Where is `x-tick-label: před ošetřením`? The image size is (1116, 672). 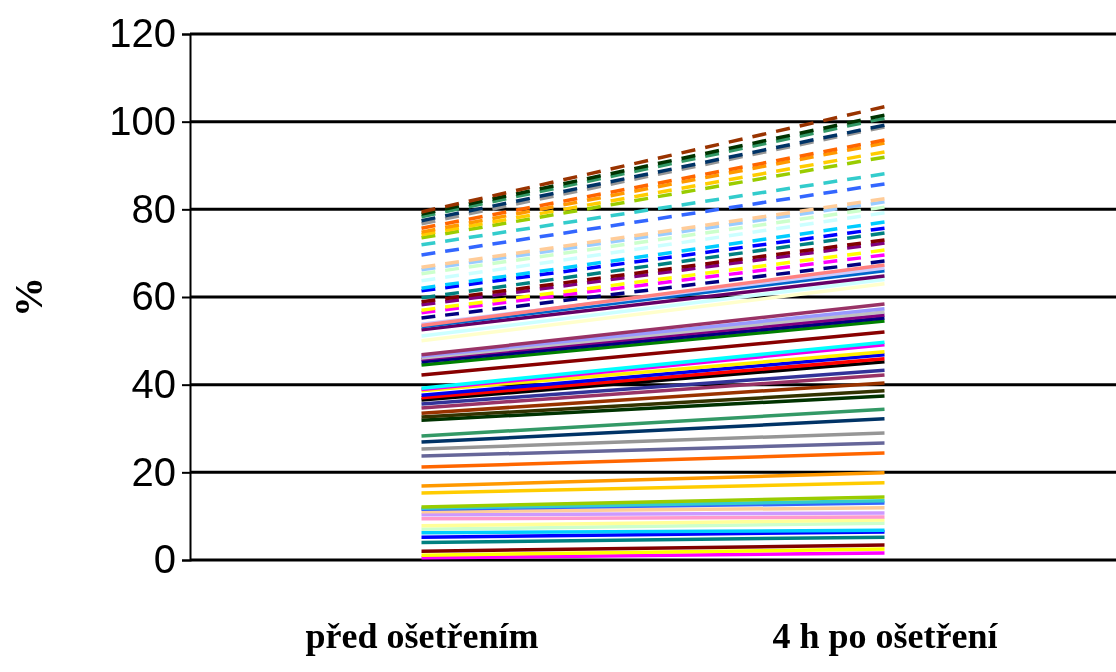 x-tick-label: před ošetřením is located at coordinates (422, 635).